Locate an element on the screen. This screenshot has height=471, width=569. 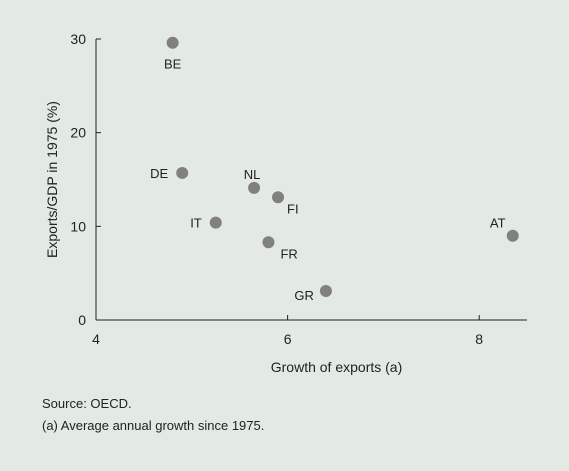
point-de is located at coordinates (182, 172).